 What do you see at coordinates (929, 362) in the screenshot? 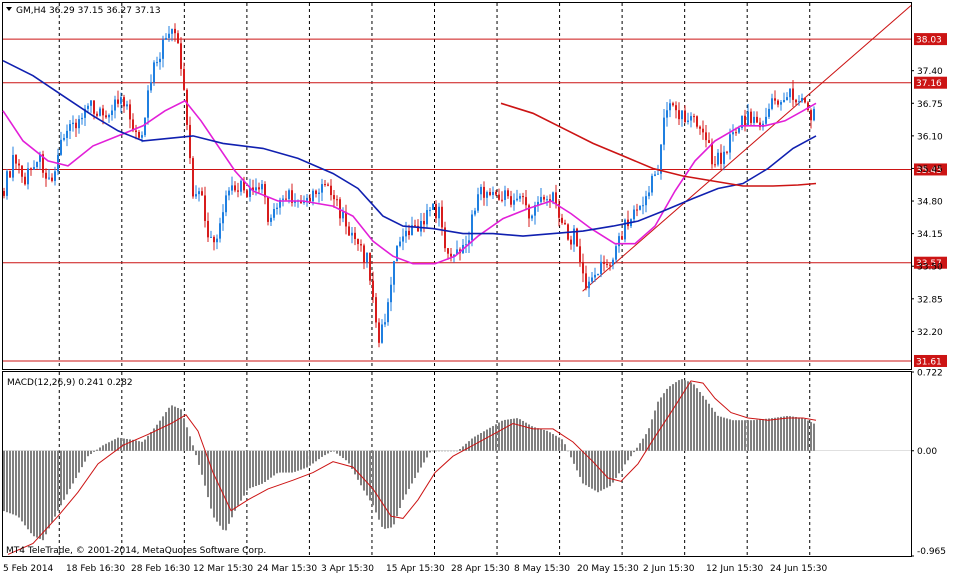
I see `level-tag-label: 31.61` at bounding box center [929, 362].